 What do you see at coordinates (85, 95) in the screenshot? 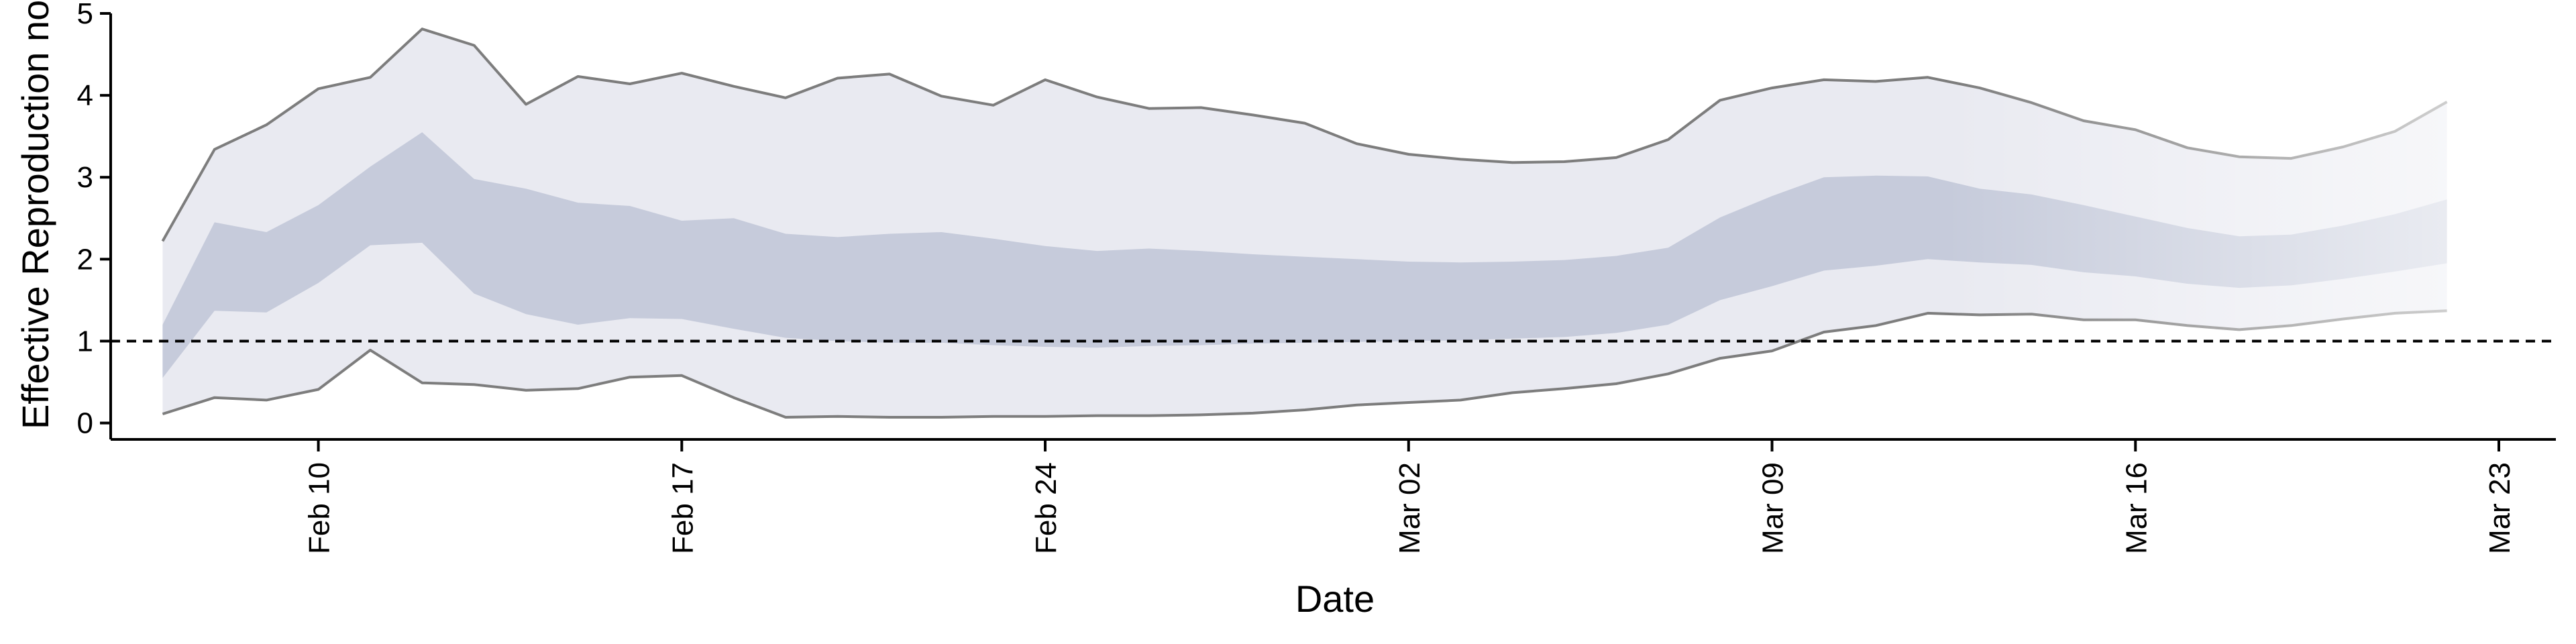
I see `y-tick-label: 4` at bounding box center [85, 95].